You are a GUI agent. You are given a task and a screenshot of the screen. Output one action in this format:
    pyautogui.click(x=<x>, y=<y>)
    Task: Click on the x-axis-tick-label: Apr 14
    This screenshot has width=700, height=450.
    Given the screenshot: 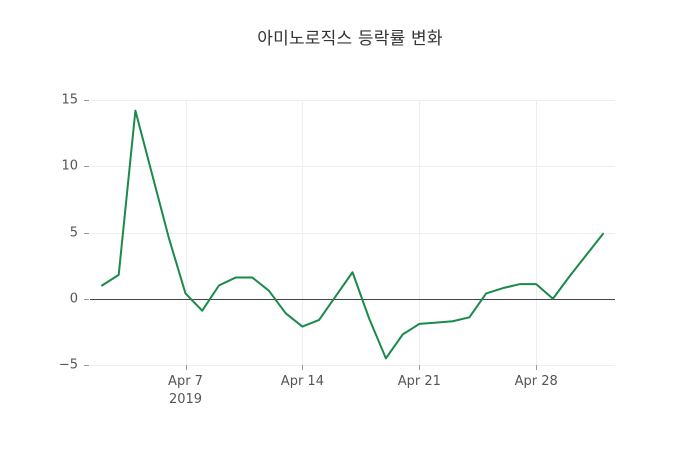 What is the action you would take?
    pyautogui.click(x=302, y=381)
    